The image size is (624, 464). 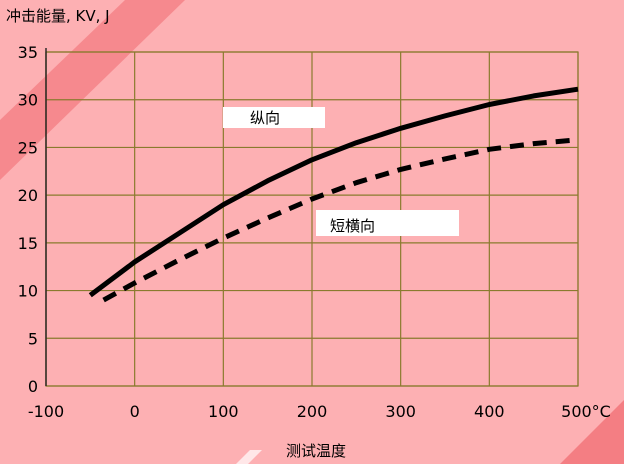 What do you see at coordinates (28, 195) in the screenshot?
I see `y-tick-label: 20` at bounding box center [28, 195].